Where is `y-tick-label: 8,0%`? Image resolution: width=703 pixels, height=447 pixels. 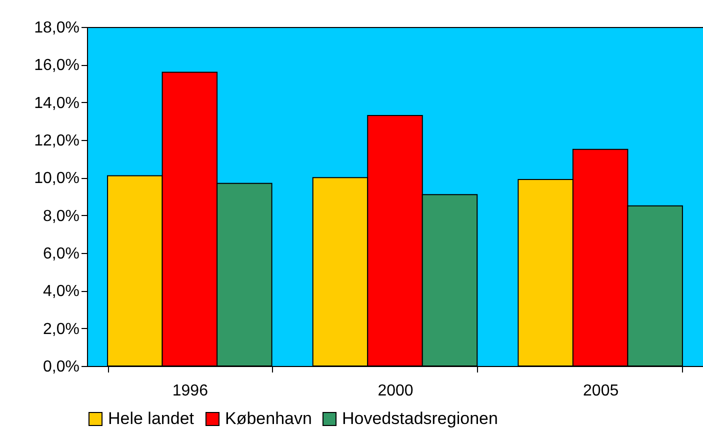
y-tick-label: 8,0% is located at coordinates (61, 216).